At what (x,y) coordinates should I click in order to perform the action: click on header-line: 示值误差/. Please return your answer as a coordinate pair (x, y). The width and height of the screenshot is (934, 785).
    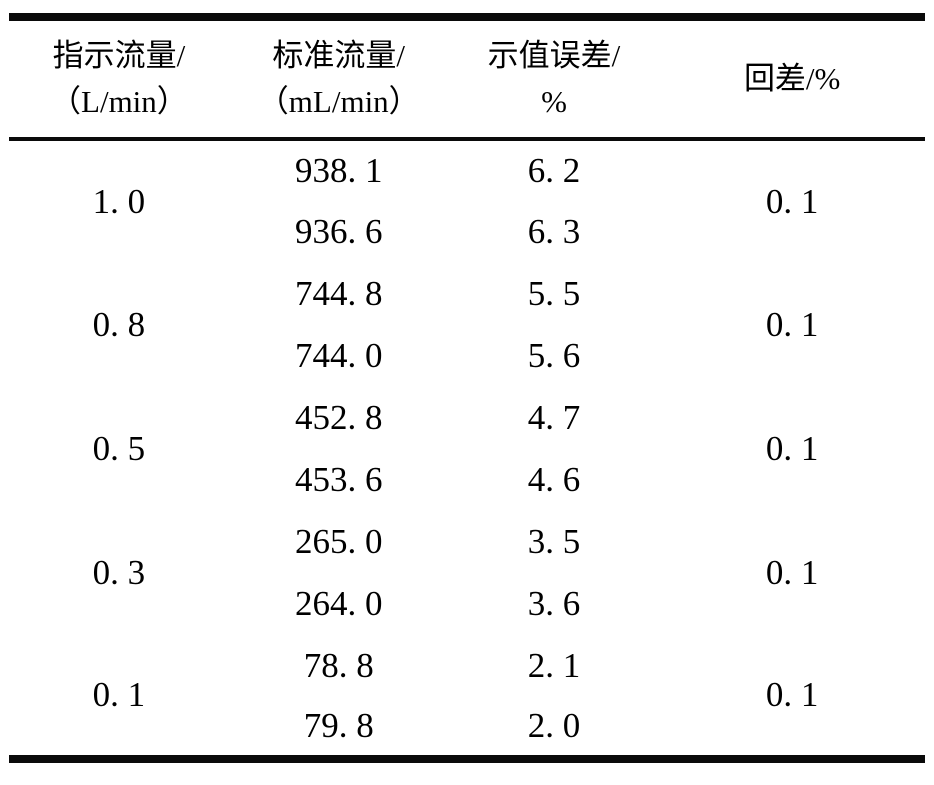
    Looking at the image, I should click on (554, 55).